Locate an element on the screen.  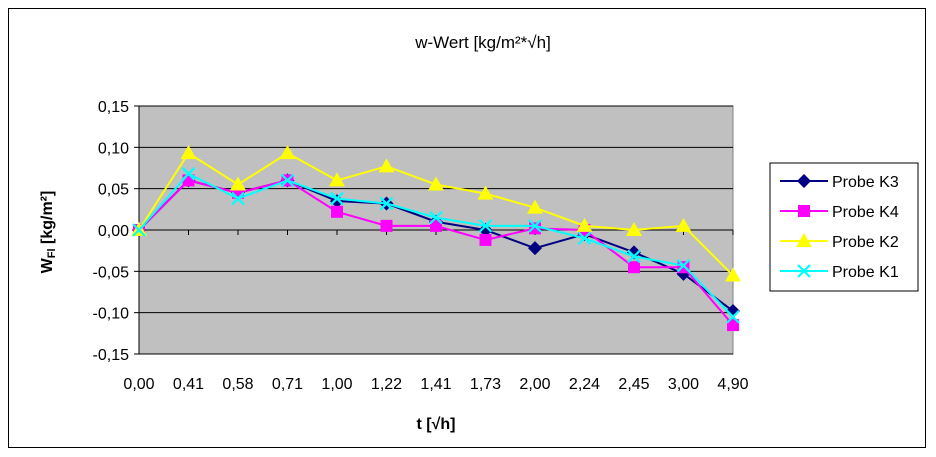
legend-label: Probe K3 is located at coordinates (865, 182).